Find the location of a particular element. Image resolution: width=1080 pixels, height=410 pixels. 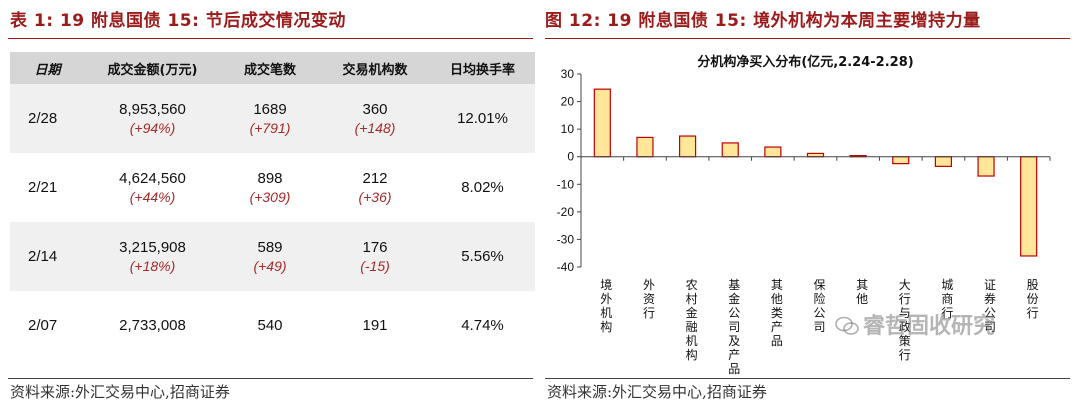

header-turnover: 日均换手率 is located at coordinates (482, 68).